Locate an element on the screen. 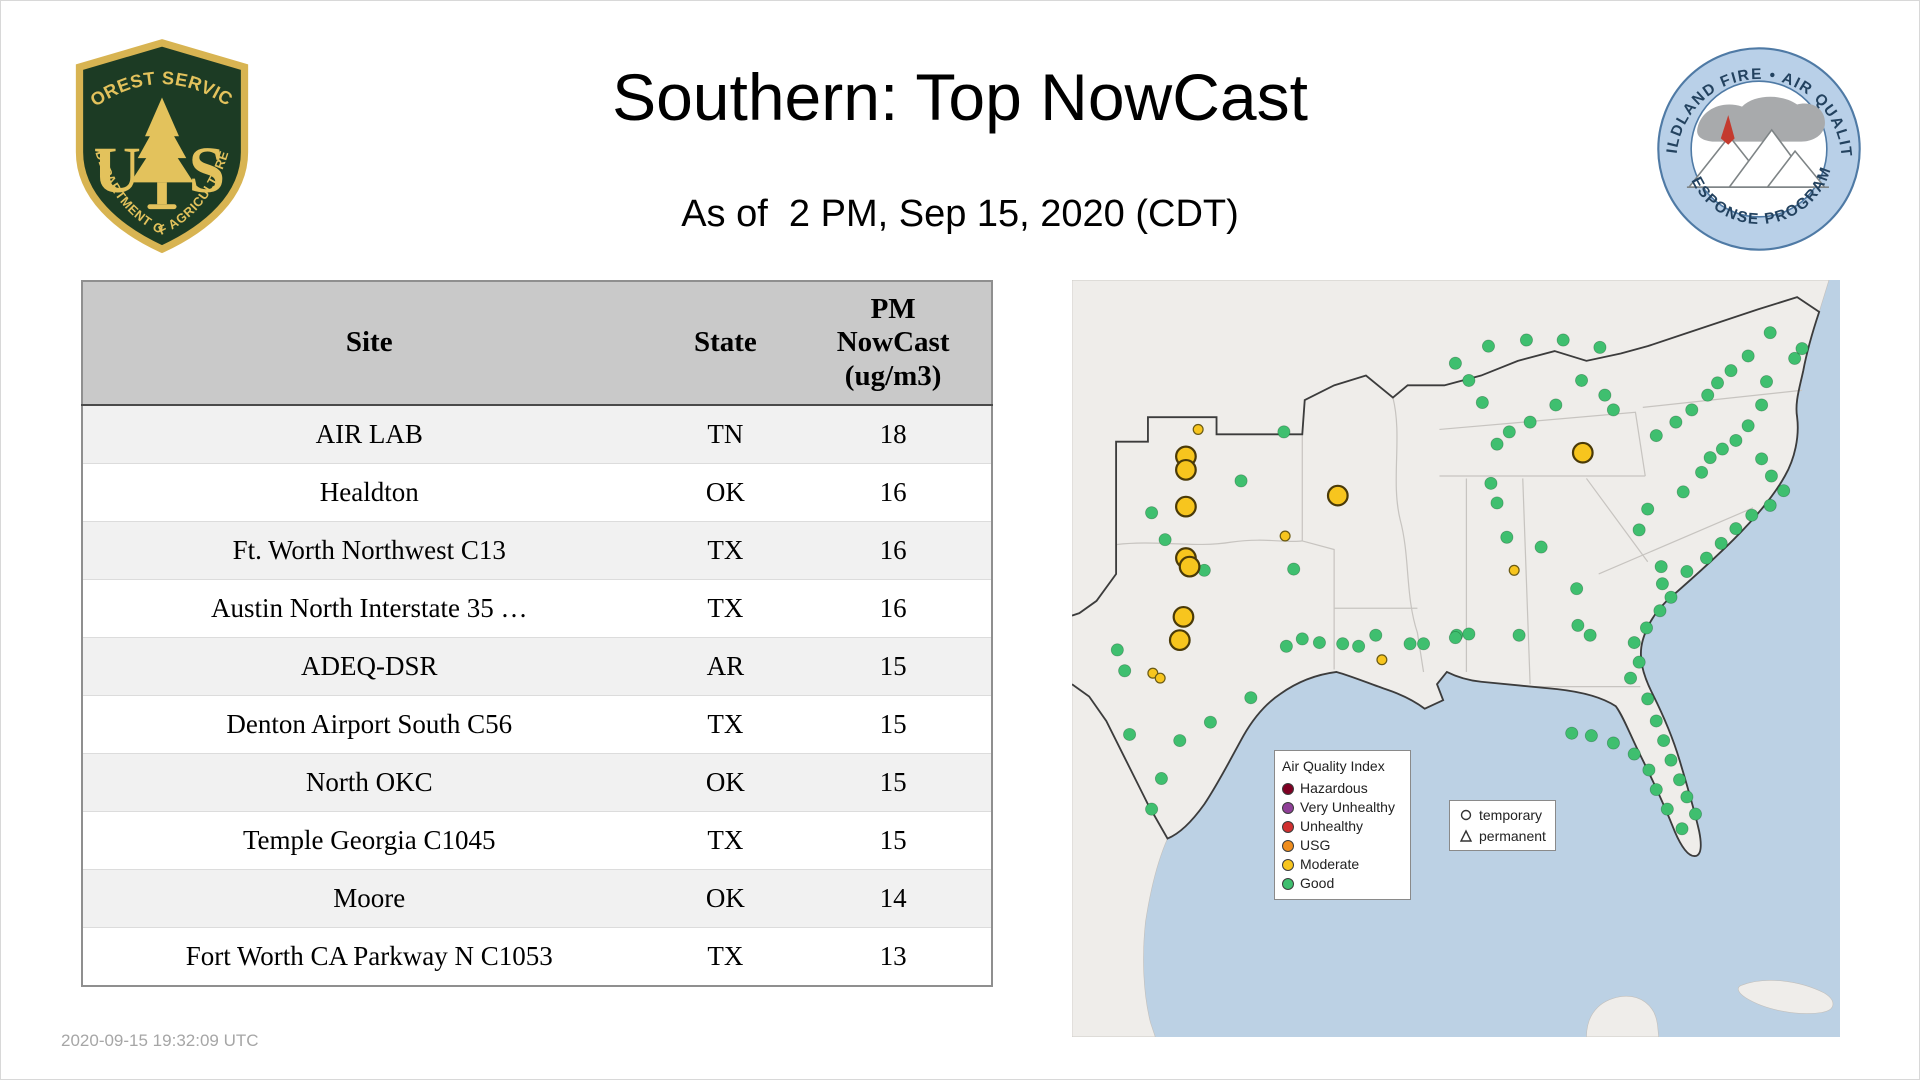  site-cell: North OKC is located at coordinates (369, 782).